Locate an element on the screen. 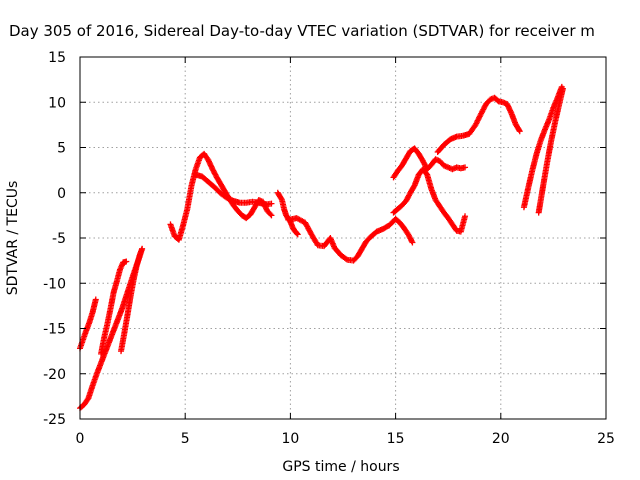 Image resolution: width=640 pixels, height=480 pixels. x-tick-label: 10 is located at coordinates (290, 439).